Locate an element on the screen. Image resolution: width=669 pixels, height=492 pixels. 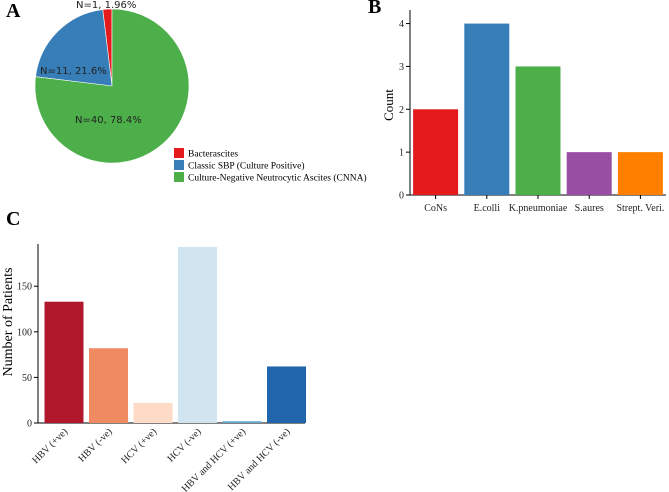
y-tick-label-b-4: 4 is located at coordinates (401, 24).